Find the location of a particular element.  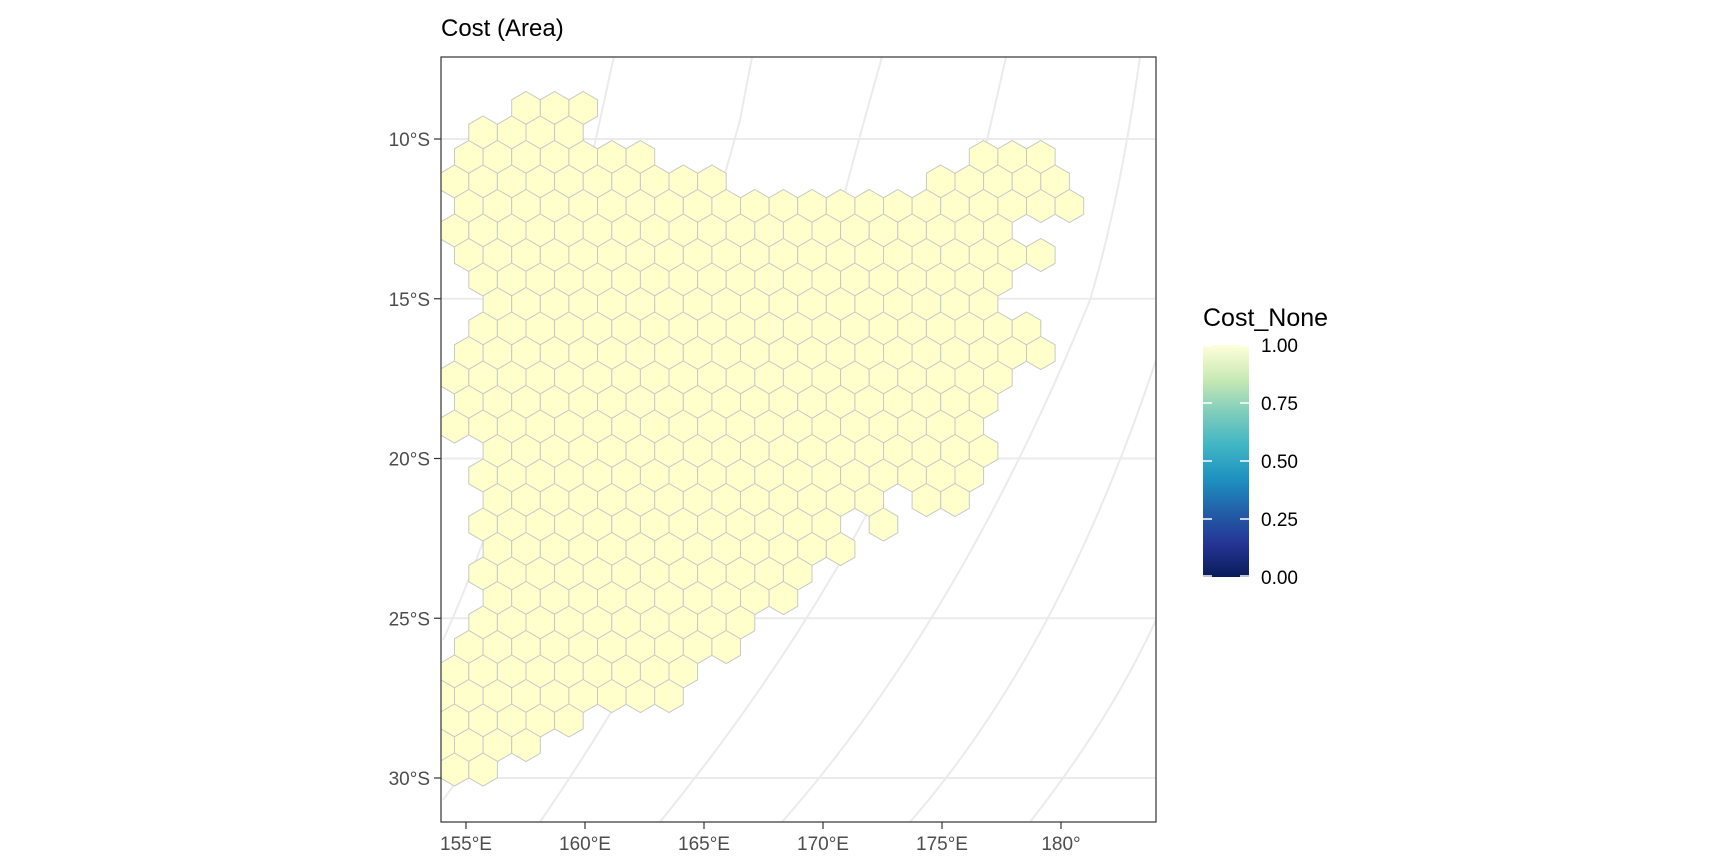

y-tick-label: 20°S is located at coordinates (409, 460).